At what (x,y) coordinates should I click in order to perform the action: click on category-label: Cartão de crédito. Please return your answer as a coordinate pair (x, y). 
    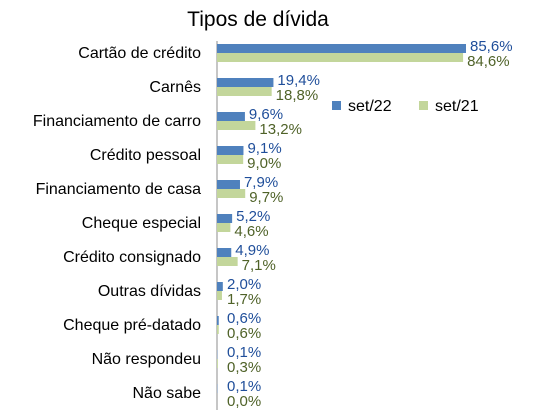
    Looking at the image, I should click on (139, 53).